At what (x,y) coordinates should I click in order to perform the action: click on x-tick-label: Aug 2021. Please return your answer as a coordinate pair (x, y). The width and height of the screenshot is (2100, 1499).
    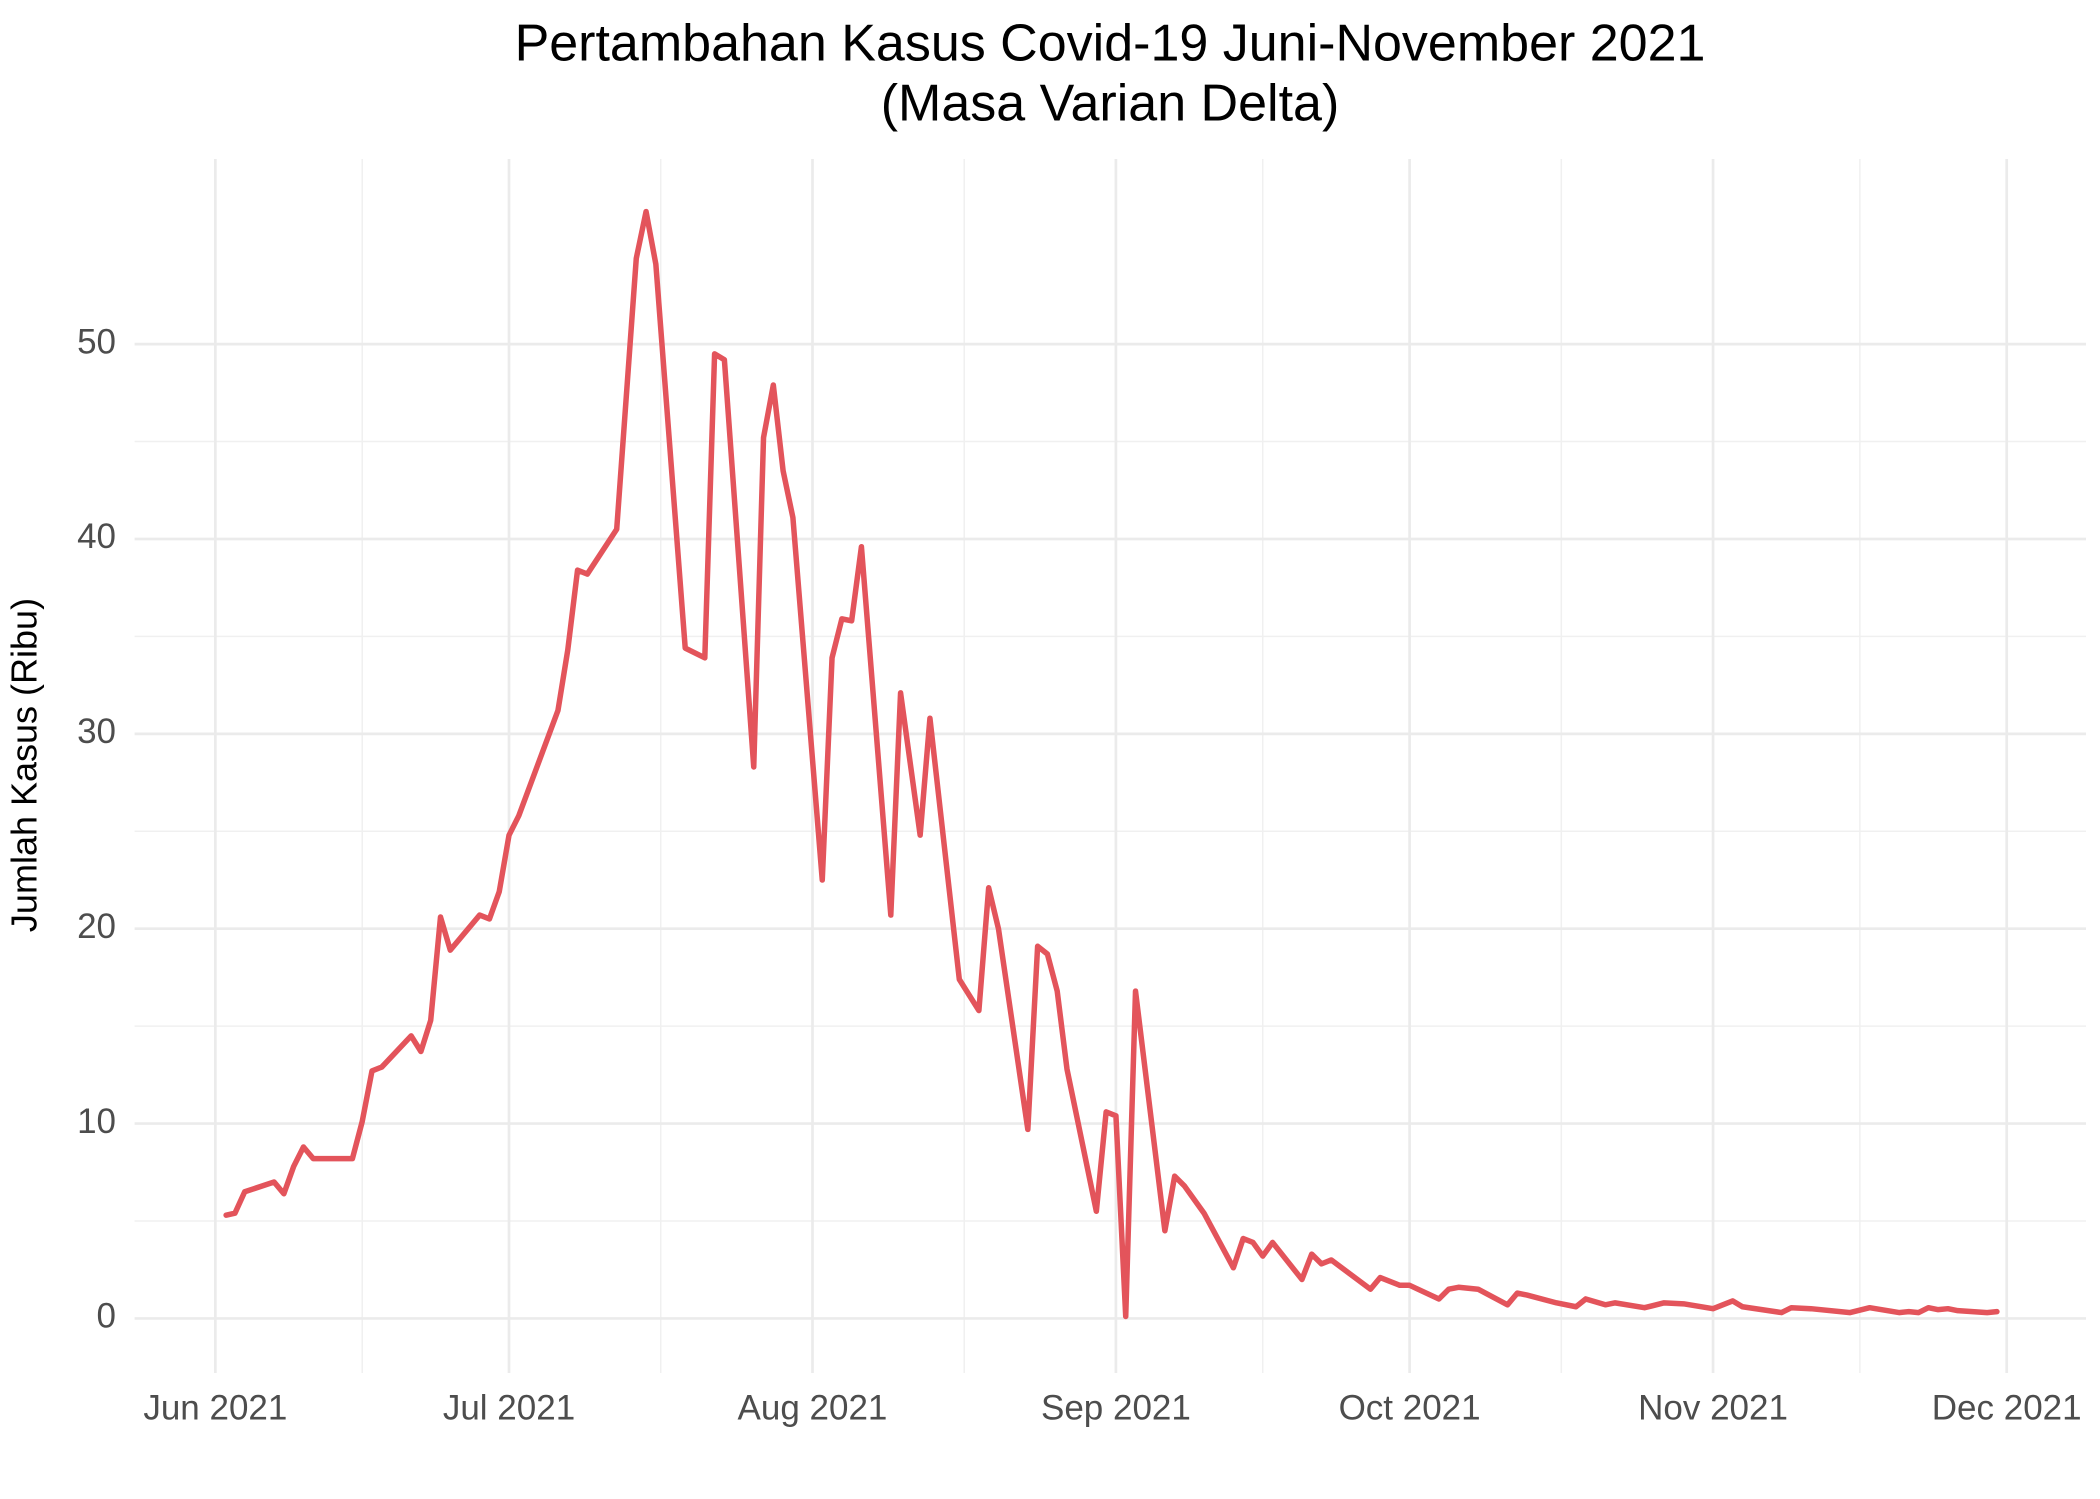
    Looking at the image, I should click on (813, 1407).